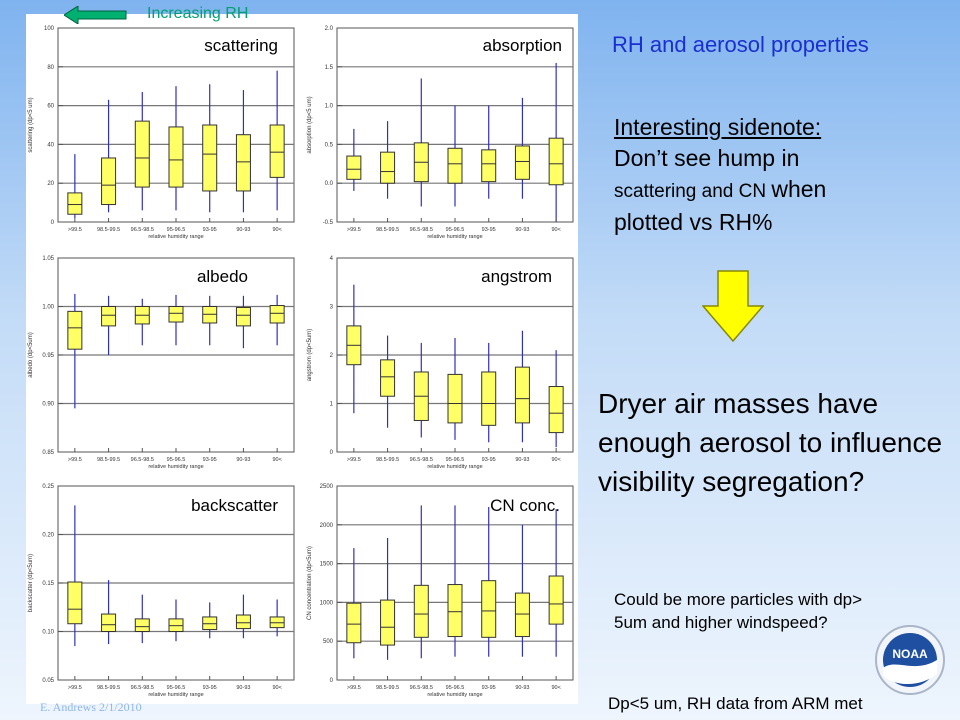 This screenshot has height=720, width=960. Describe the element at coordinates (31, 583) in the screenshot. I see `y-axis-label: backscatter (dp<5um)` at that location.